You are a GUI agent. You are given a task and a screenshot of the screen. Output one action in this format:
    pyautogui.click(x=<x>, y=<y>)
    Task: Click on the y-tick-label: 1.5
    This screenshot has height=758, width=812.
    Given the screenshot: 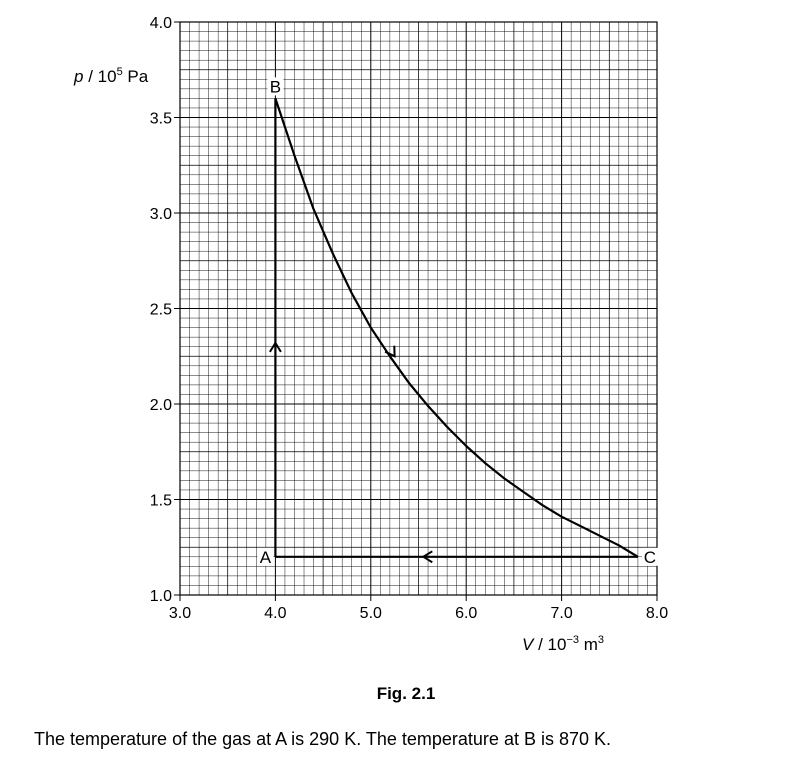 What is the action you would take?
    pyautogui.click(x=161, y=501)
    